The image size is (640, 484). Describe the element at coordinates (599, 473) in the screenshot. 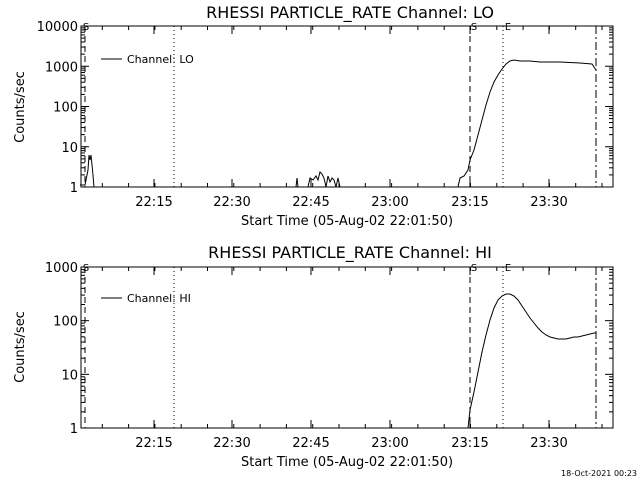

I see `footer-timestamp: 18-Oct-2021 00:23` at that location.